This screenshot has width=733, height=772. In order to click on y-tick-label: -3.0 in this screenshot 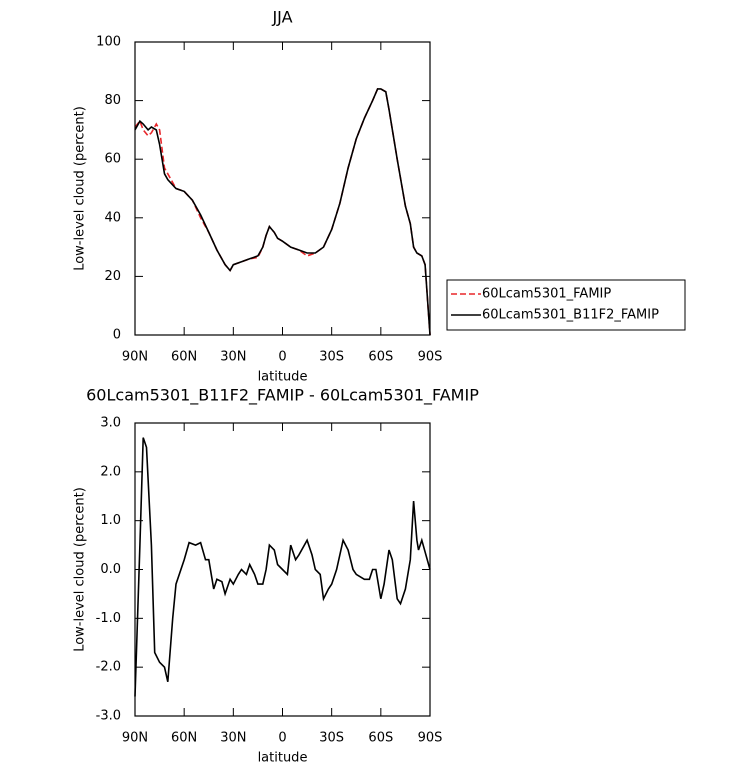, I will do `click(108, 716)`.